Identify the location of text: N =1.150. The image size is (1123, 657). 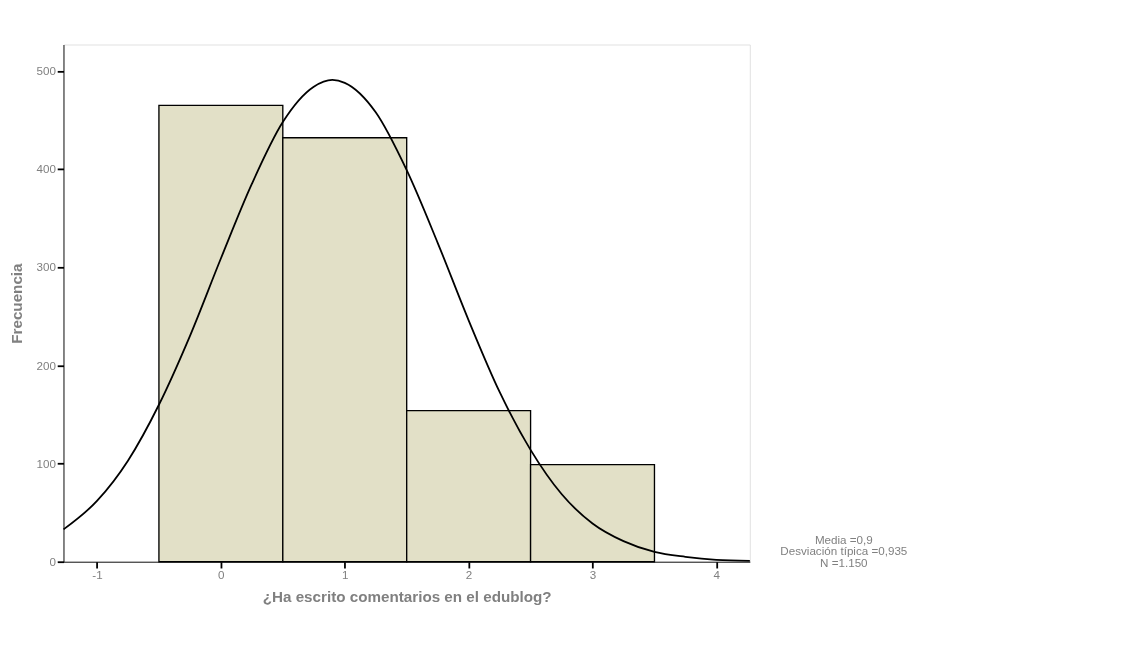
(844, 563).